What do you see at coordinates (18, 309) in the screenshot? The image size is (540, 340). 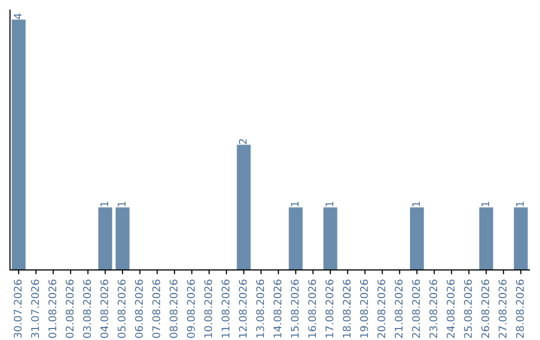 I see `x-tick-label: 30.07.2026` at bounding box center [18, 309].